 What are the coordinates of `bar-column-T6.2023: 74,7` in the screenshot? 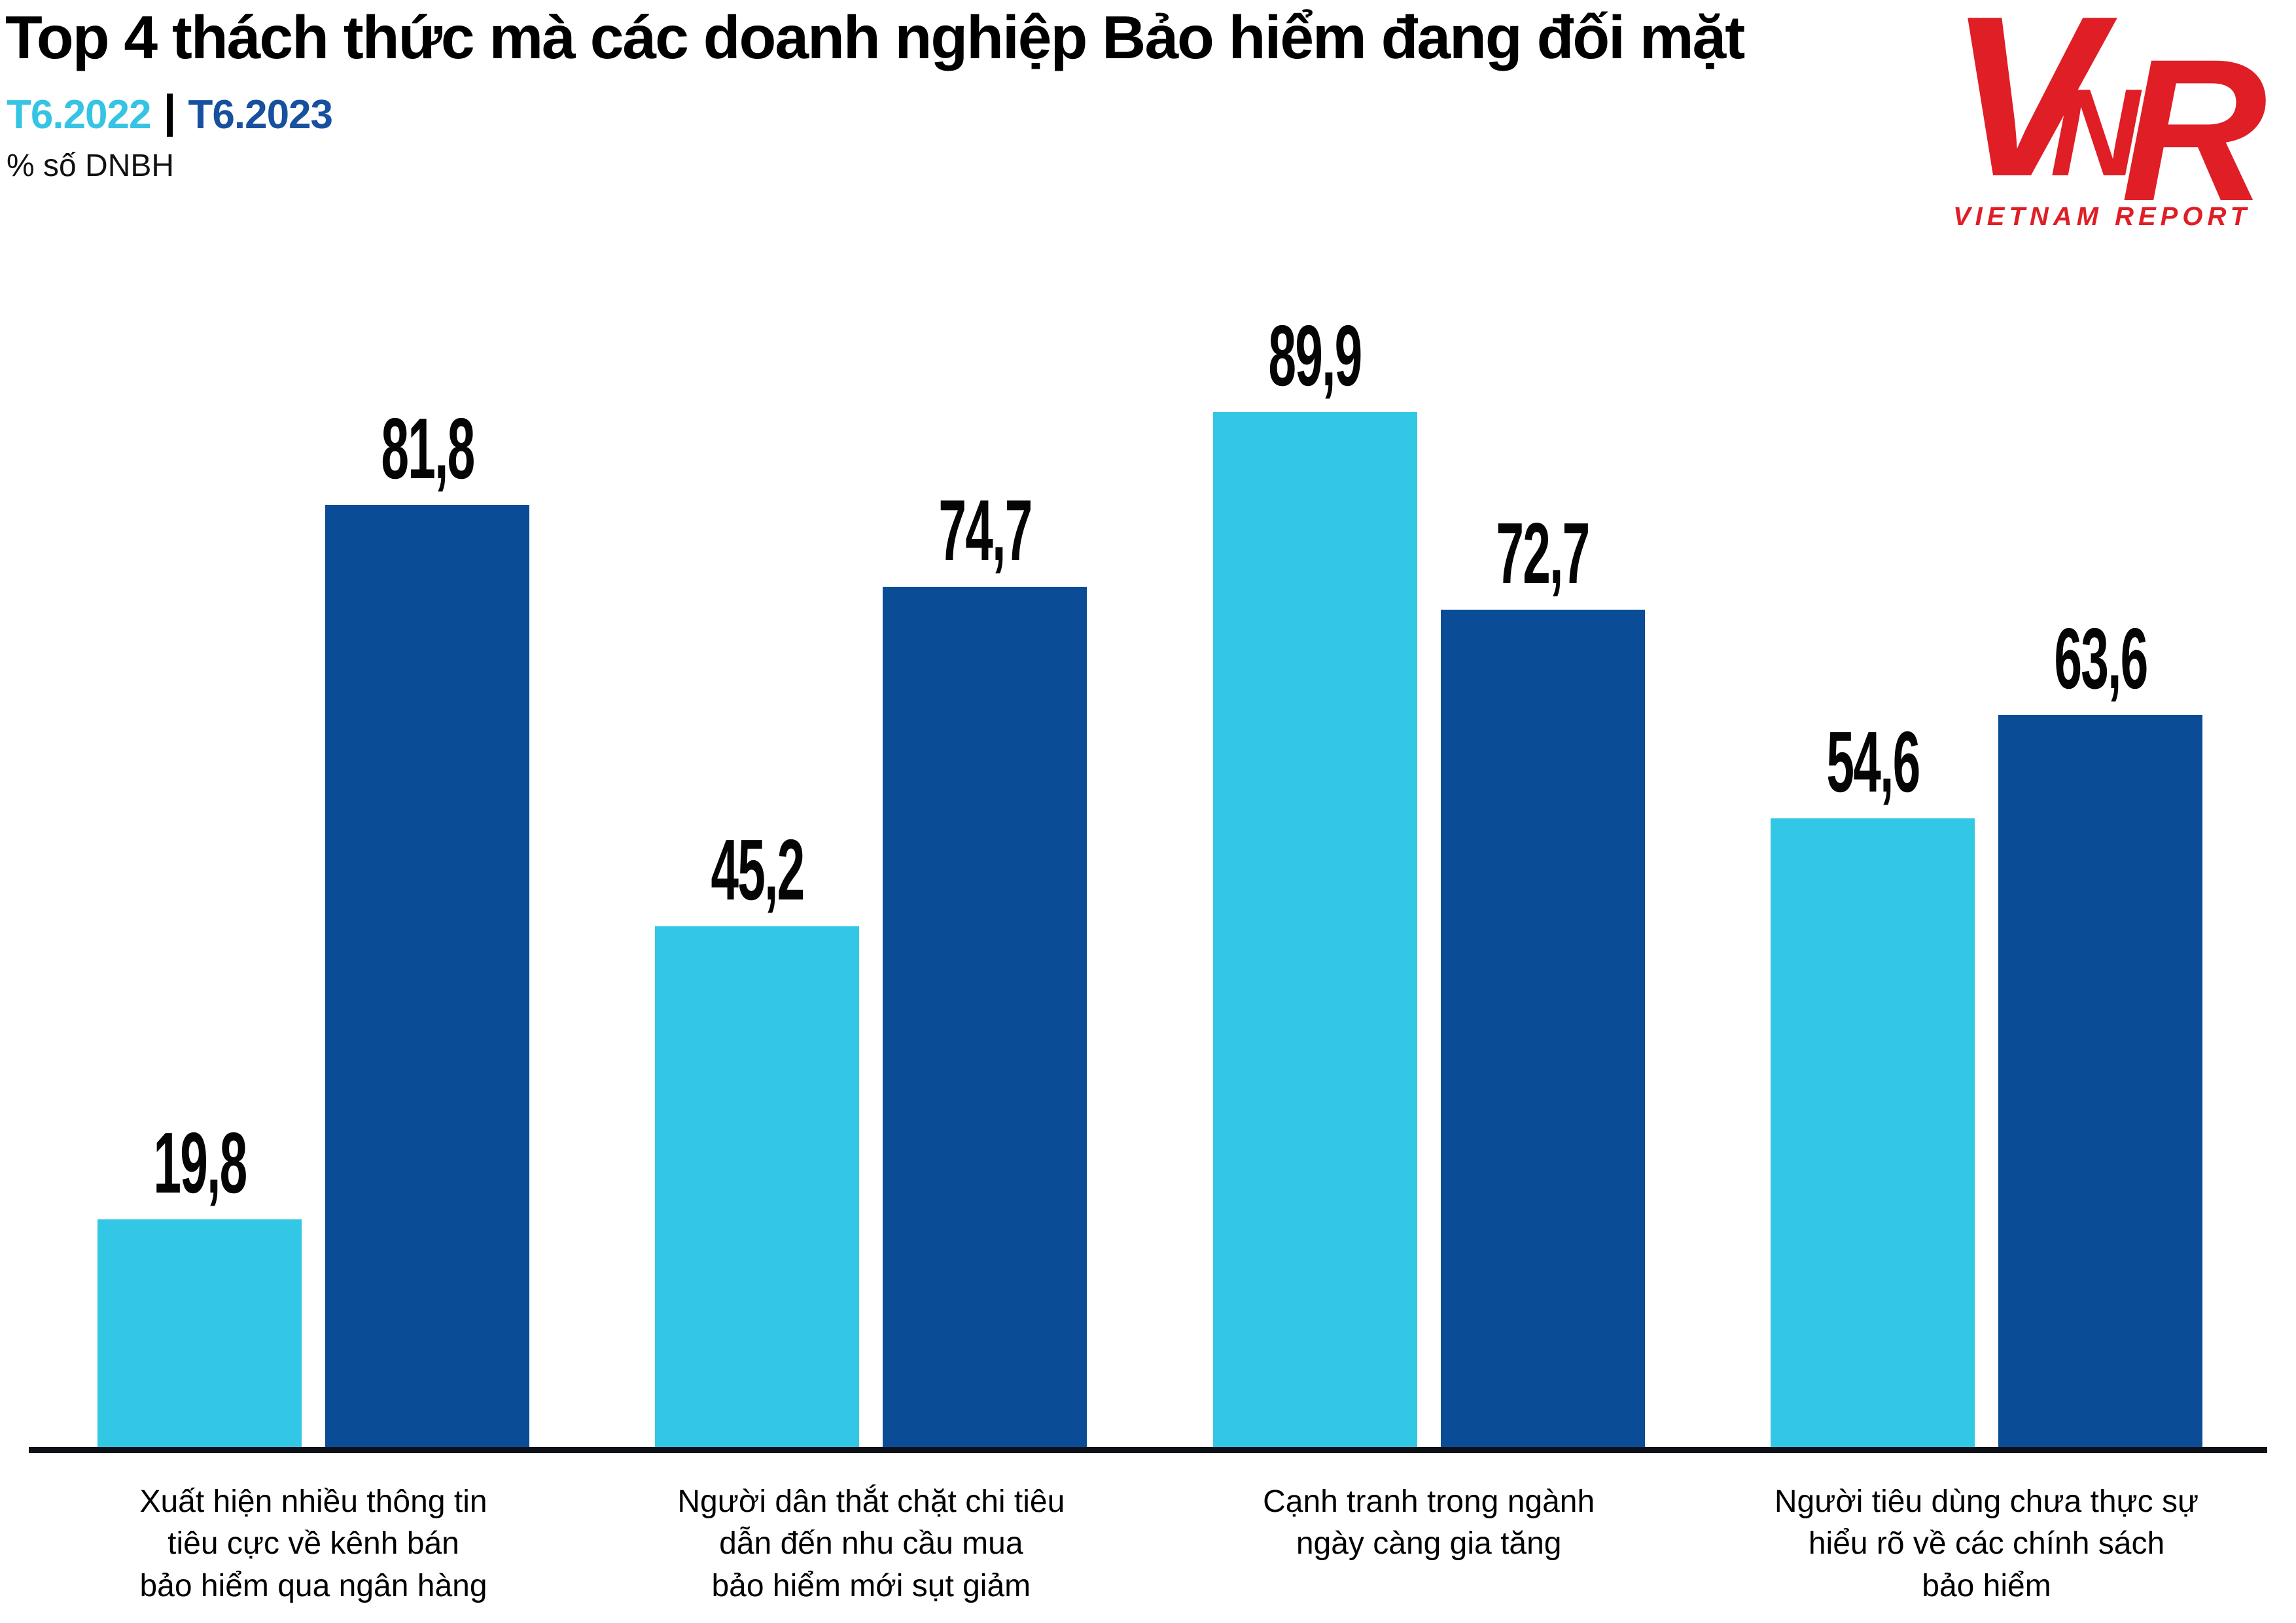 It's located at (985, 964).